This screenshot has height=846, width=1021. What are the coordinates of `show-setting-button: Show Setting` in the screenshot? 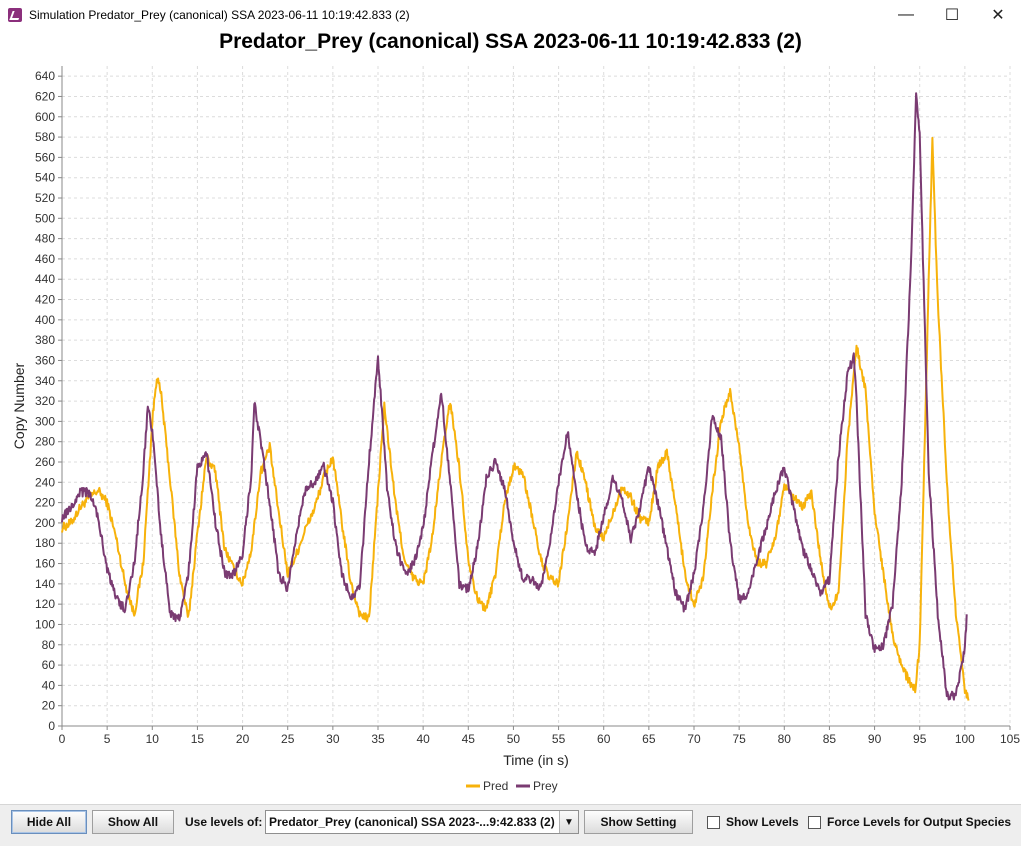 It's located at (638, 822).